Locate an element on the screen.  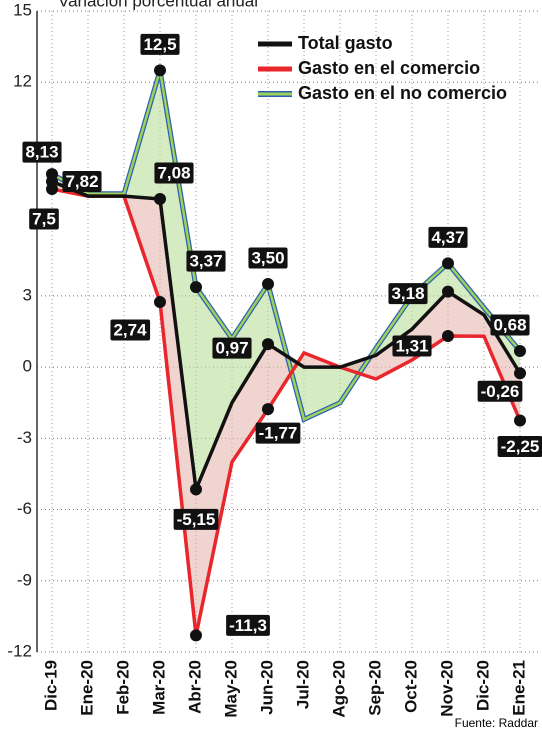
value-label-text: -11,3 is located at coordinates (248, 625).